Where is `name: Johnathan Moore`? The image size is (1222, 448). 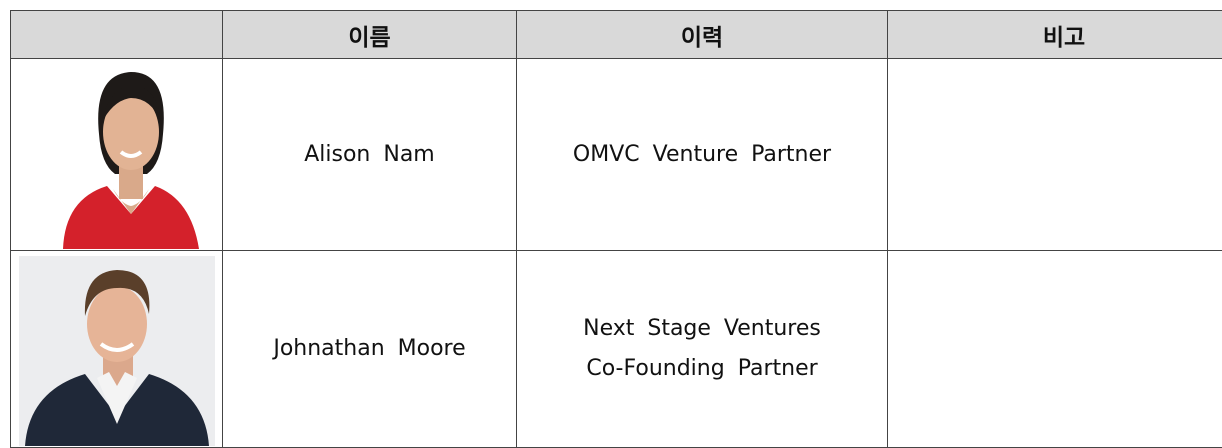 name: Johnathan Moore is located at coordinates (369, 348).